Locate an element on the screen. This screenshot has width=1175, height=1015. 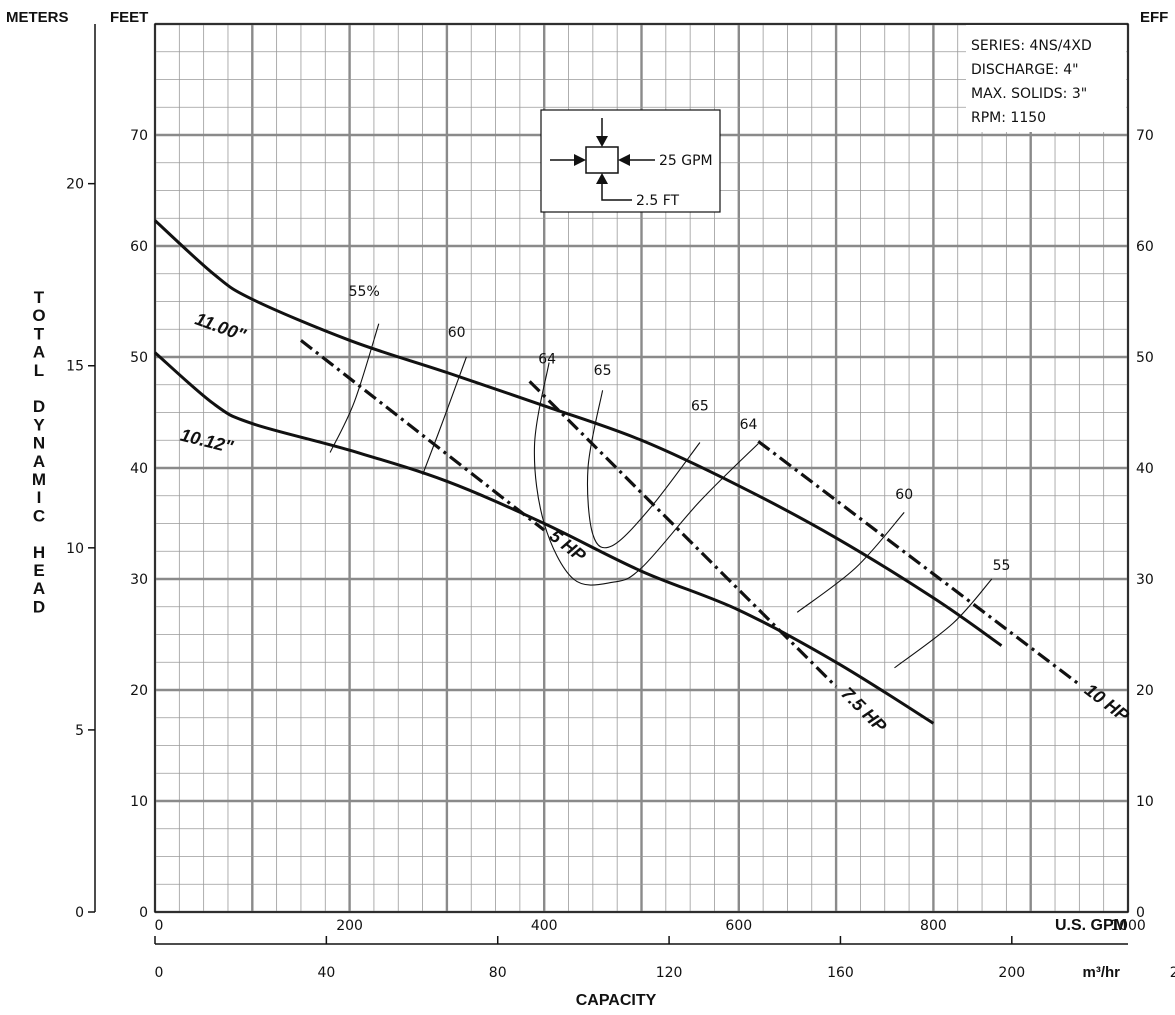
m3hr-tick-label: 160 is located at coordinates (840, 973).